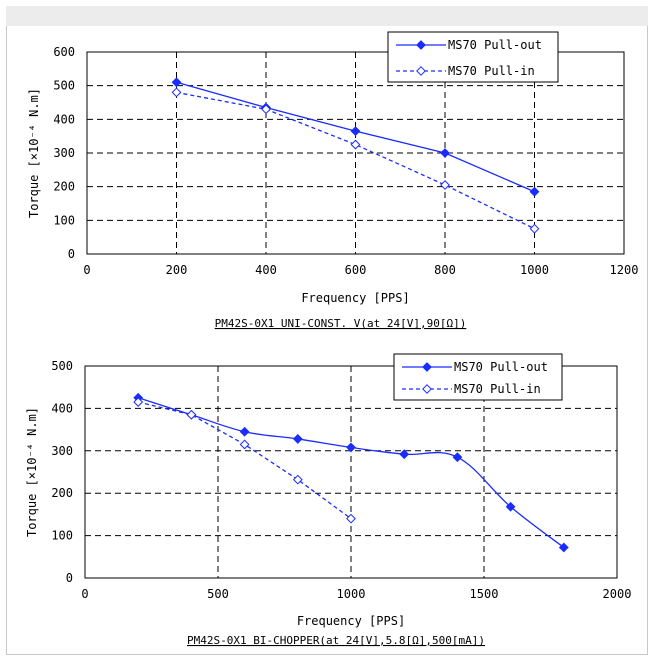 This screenshot has height=659, width=656. I want to click on x-tick-label: 200, so click(177, 270).